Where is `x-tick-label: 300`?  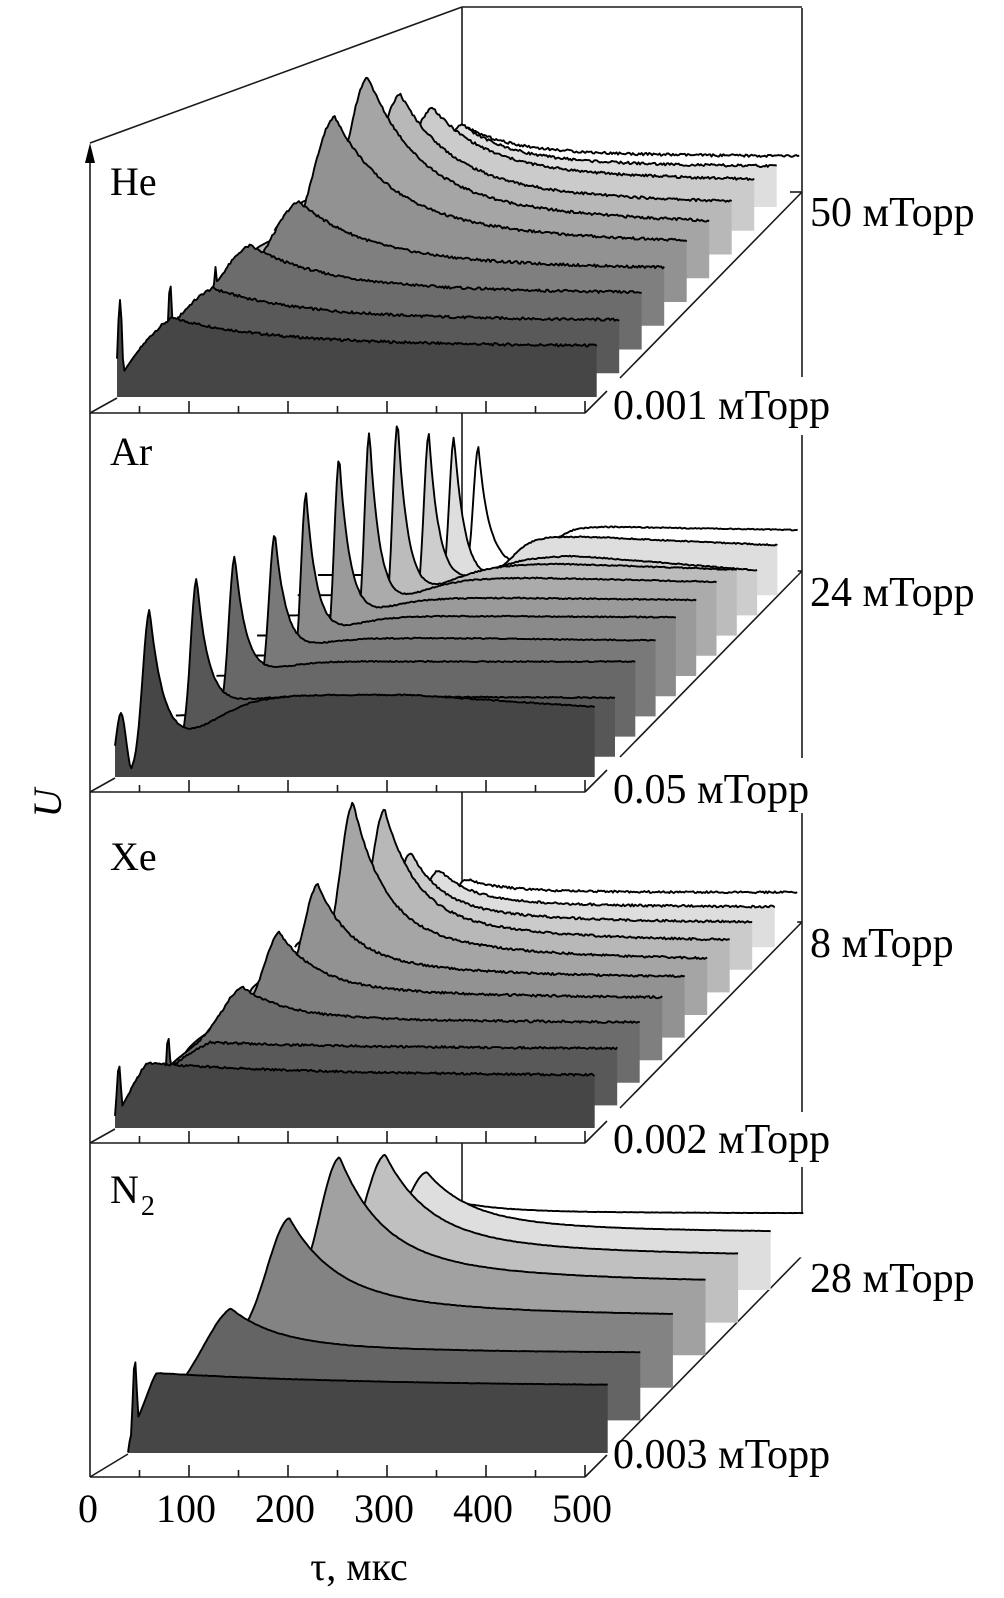 x-tick-label: 300 is located at coordinates (384, 1508).